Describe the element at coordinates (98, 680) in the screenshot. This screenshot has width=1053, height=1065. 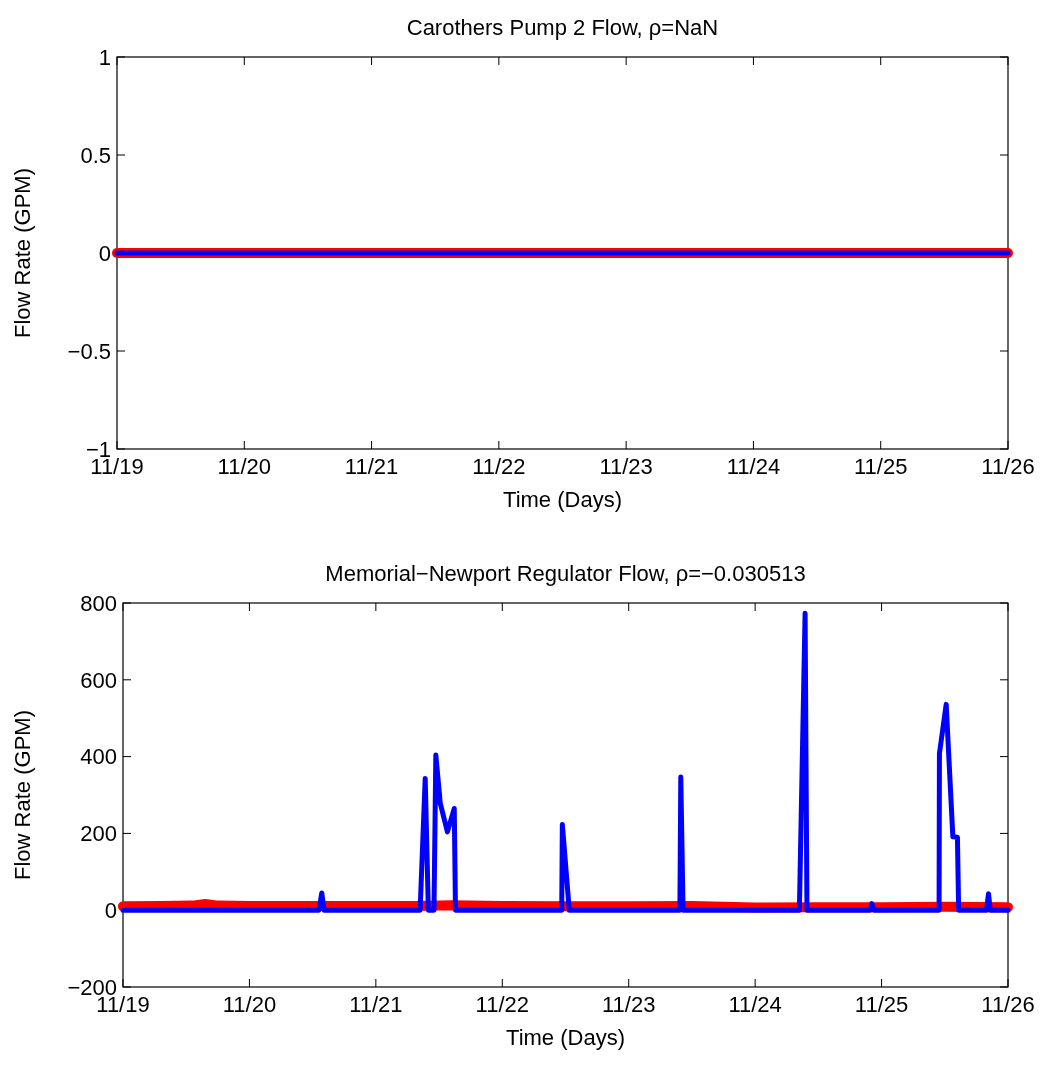
I see `y-tick-label: 600` at that location.